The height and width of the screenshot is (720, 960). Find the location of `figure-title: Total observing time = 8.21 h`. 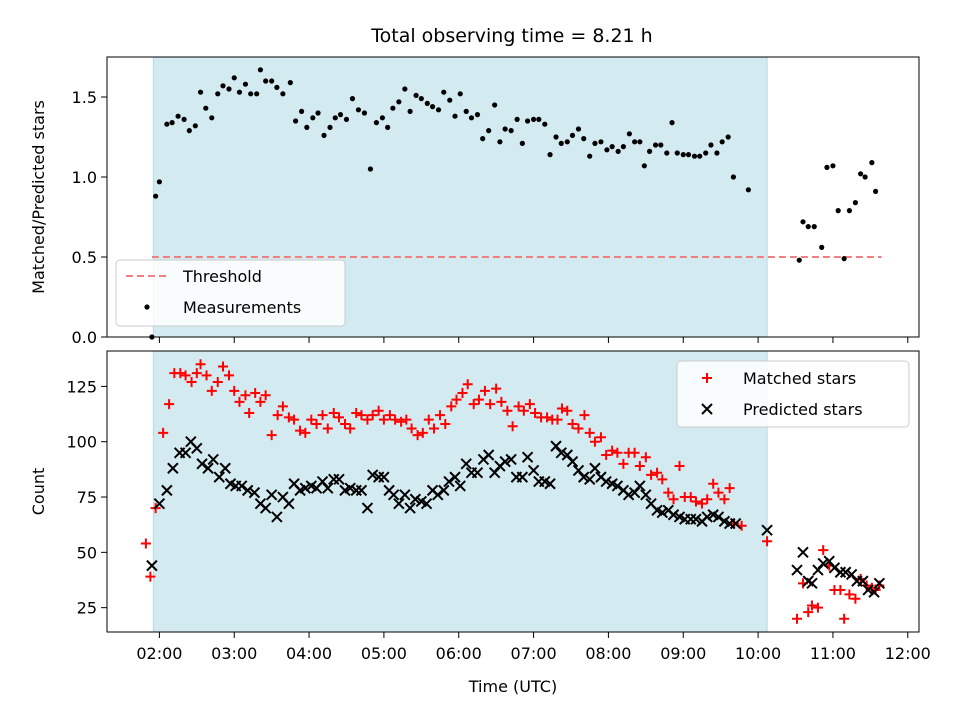

figure-title: Total observing time = 8.21 h is located at coordinates (511, 36).